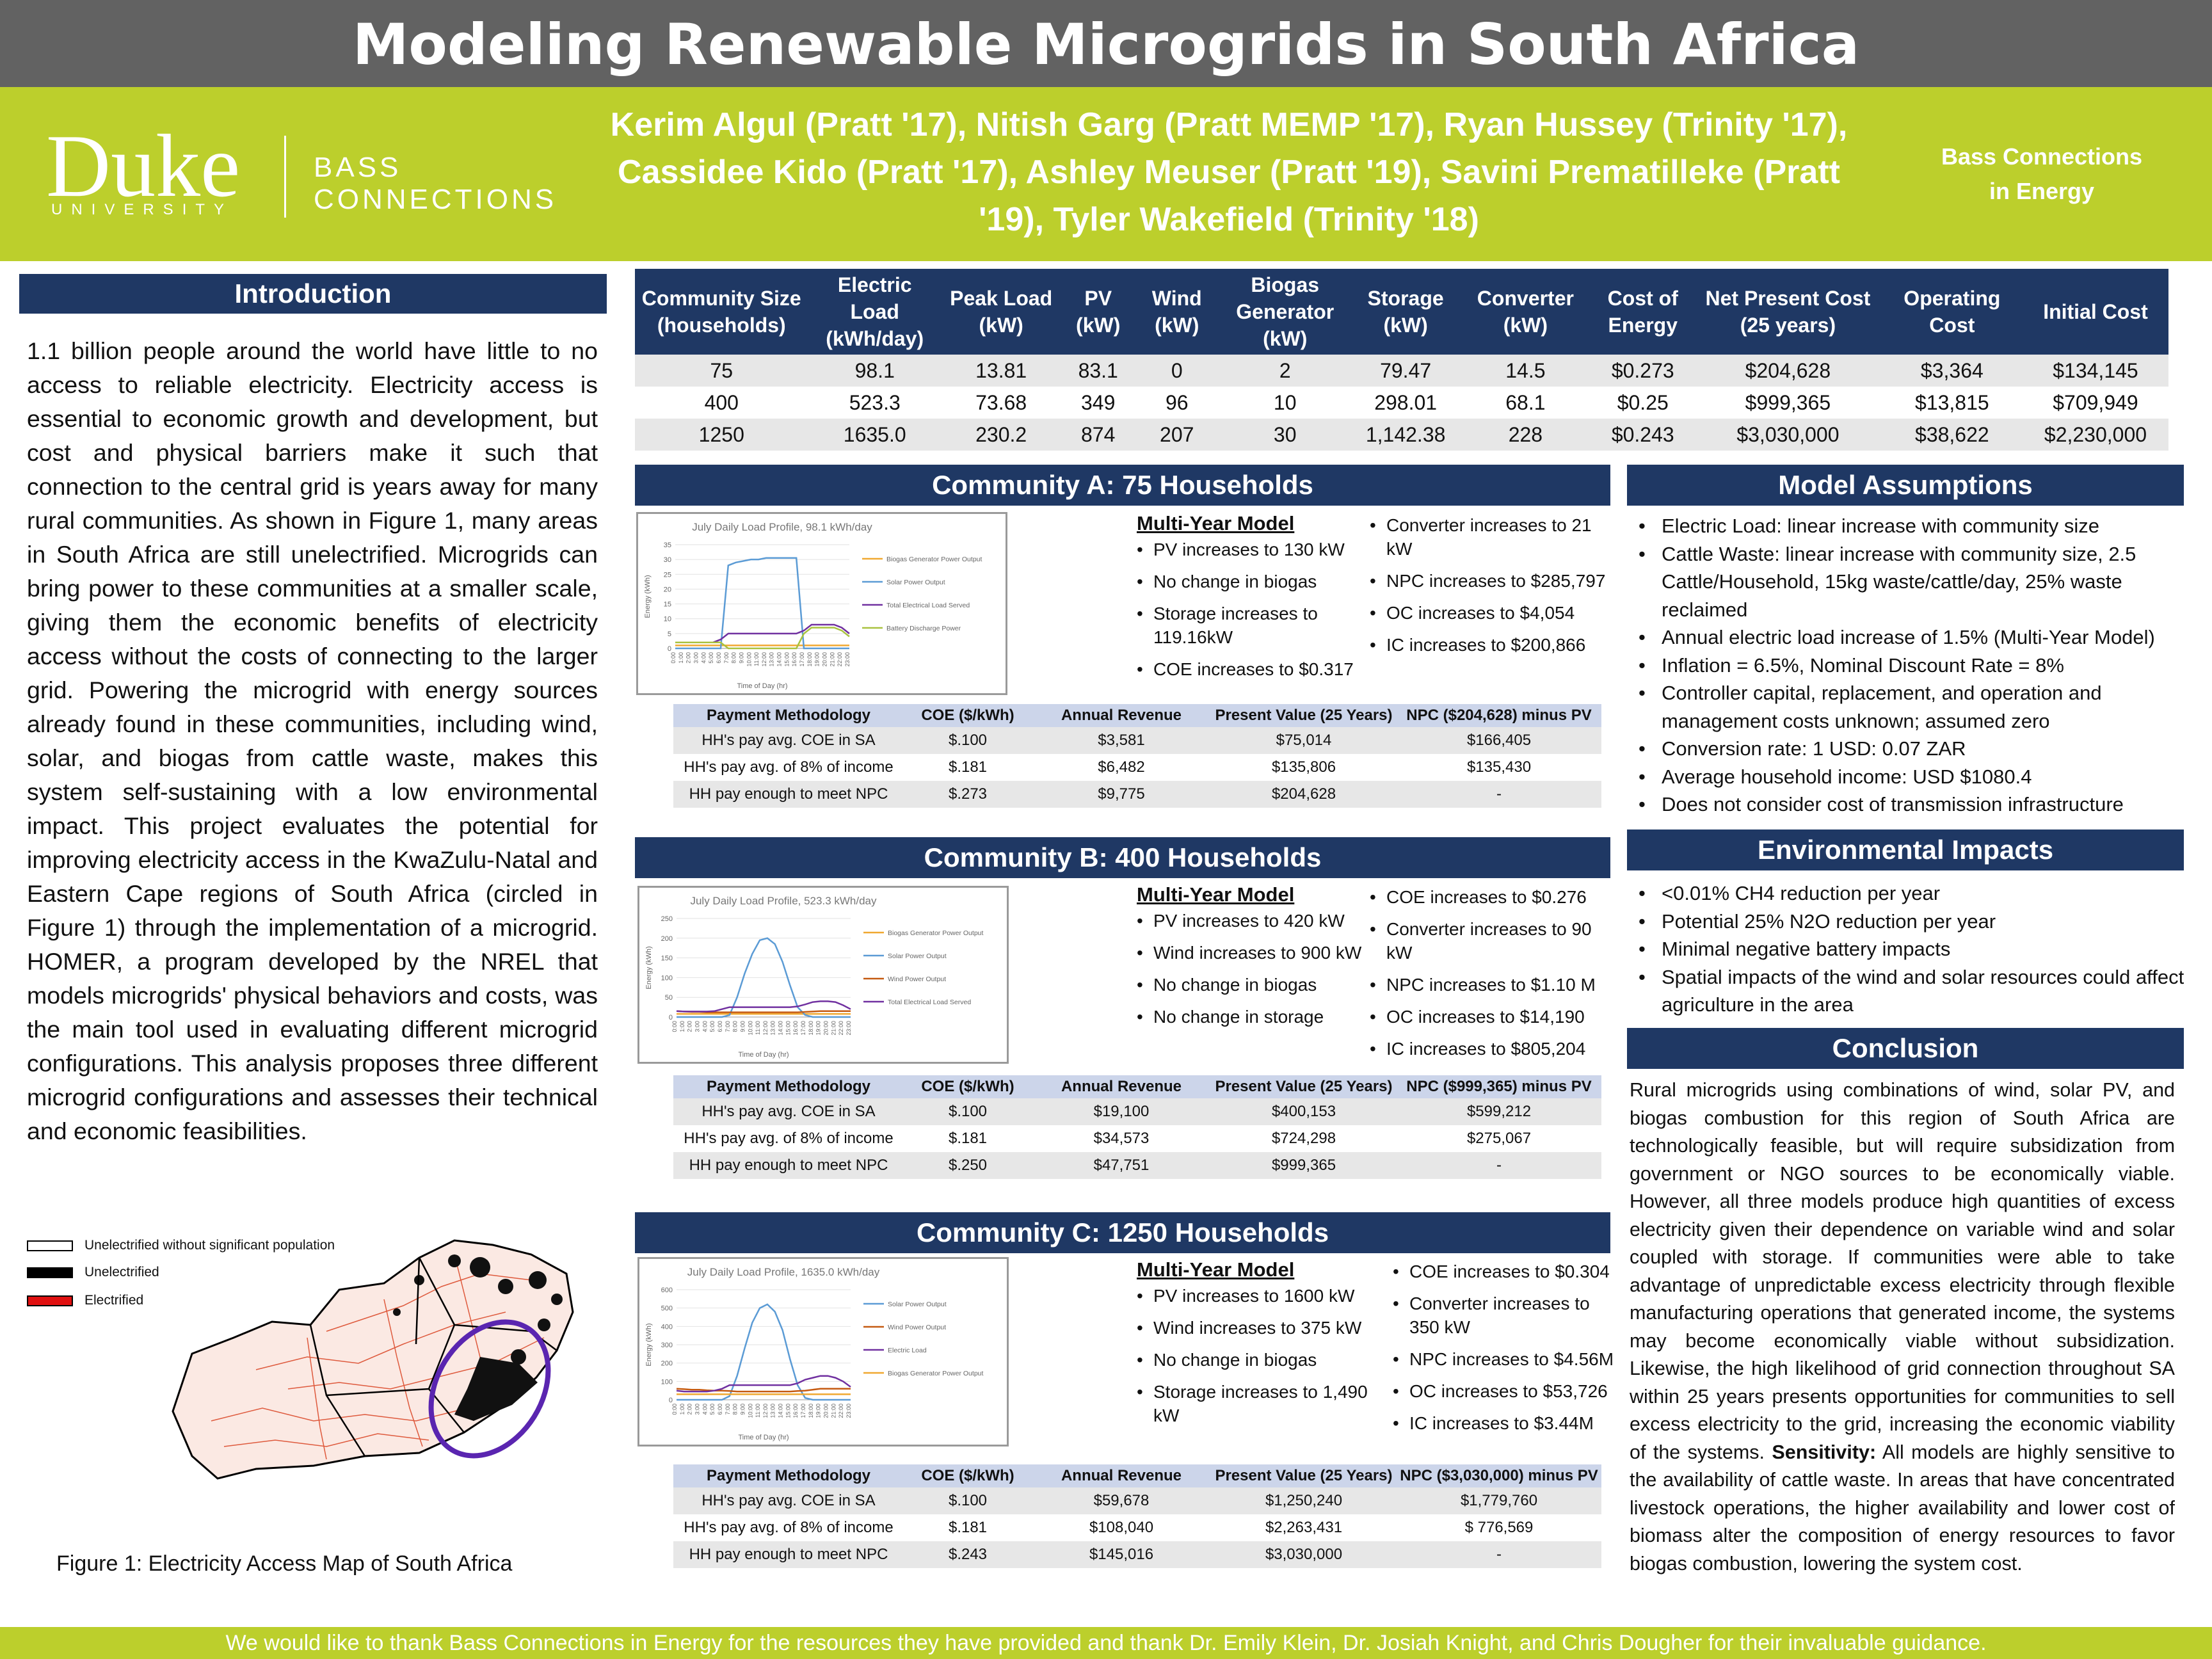 The width and height of the screenshot is (2212, 1659). Describe the element at coordinates (750, 1411) in the screenshot. I see `x-tick-label: 10:00` at that location.